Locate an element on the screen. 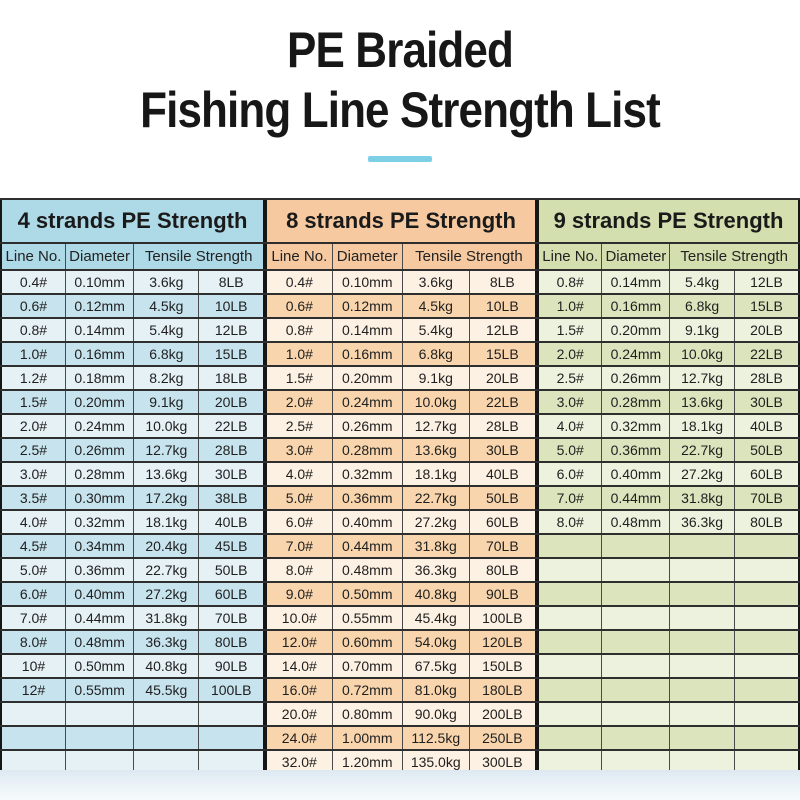 The height and width of the screenshot is (800, 800). column-header-line-no: Line No. is located at coordinates (299, 256).